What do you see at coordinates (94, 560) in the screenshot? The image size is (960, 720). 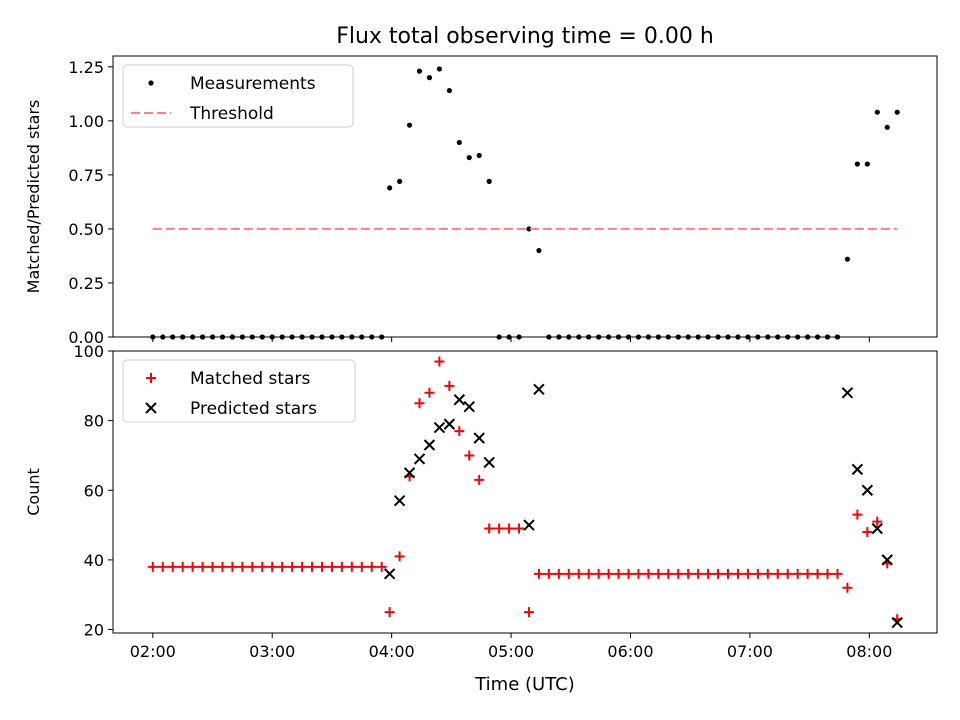 I see `y-tick-label: 40` at bounding box center [94, 560].